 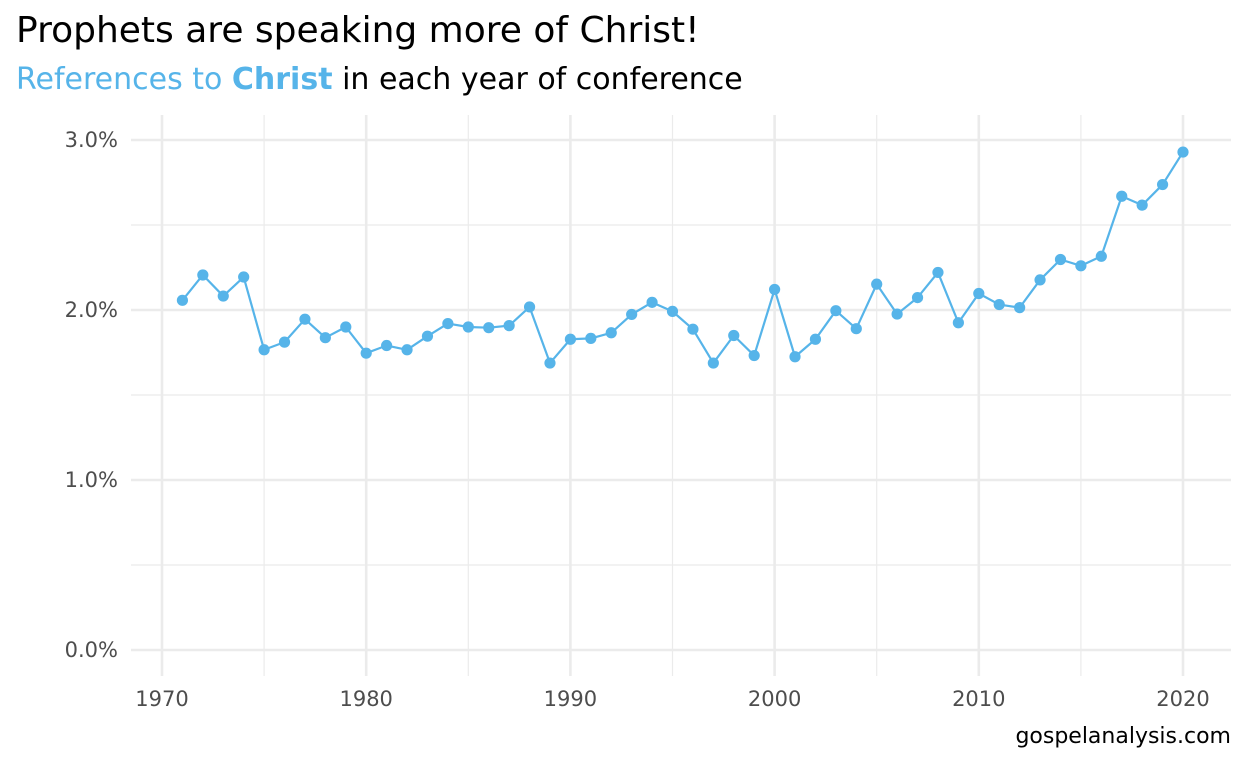 I want to click on x-tick-label: 2020, so click(x=1182, y=699).